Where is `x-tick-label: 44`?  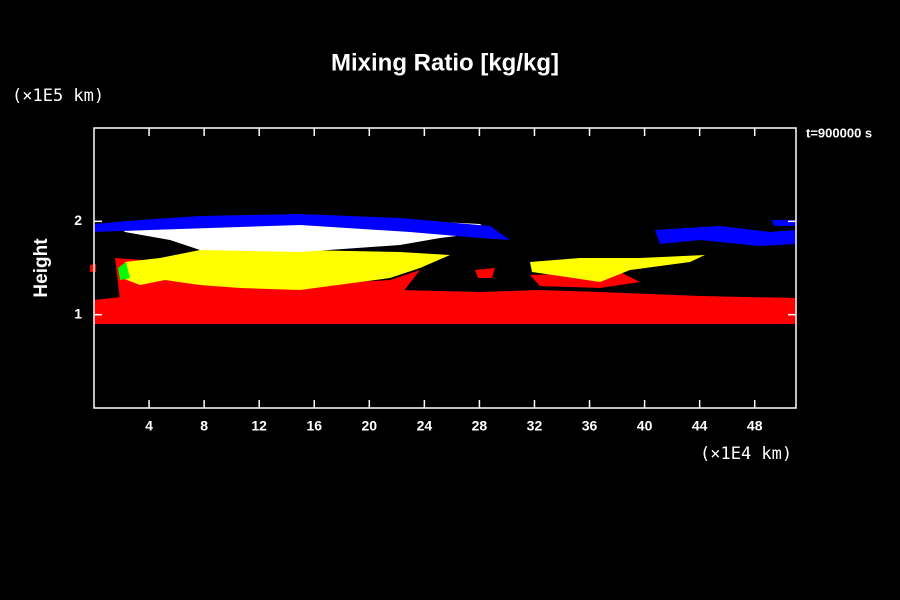 x-tick-label: 44 is located at coordinates (700, 426).